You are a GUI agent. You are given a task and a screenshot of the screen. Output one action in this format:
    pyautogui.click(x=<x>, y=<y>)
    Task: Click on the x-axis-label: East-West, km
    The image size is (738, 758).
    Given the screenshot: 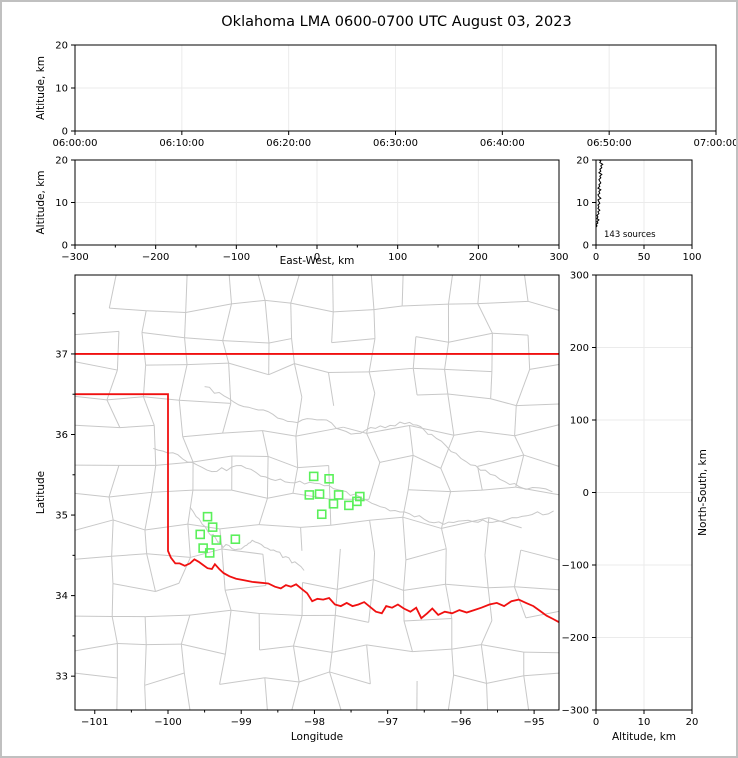 What is the action you would take?
    pyautogui.click(x=317, y=261)
    